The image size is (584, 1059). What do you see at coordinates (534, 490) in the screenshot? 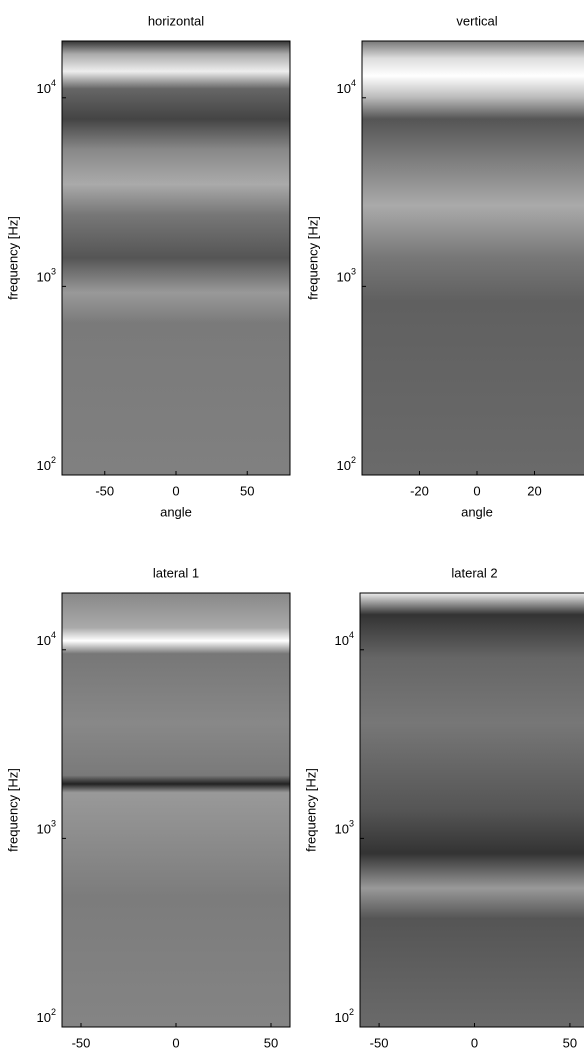
I see `x-tick-label: 20` at bounding box center [534, 490].